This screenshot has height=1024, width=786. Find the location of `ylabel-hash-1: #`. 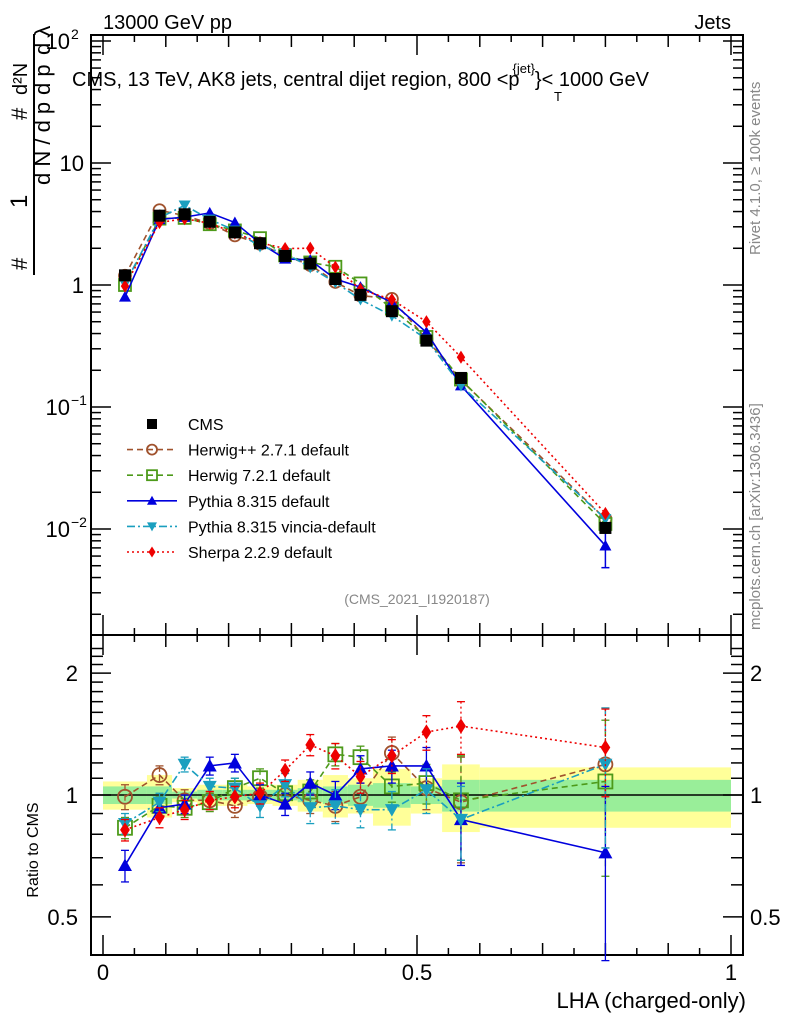

ylabel-hash-1: # is located at coordinates (19, 263).